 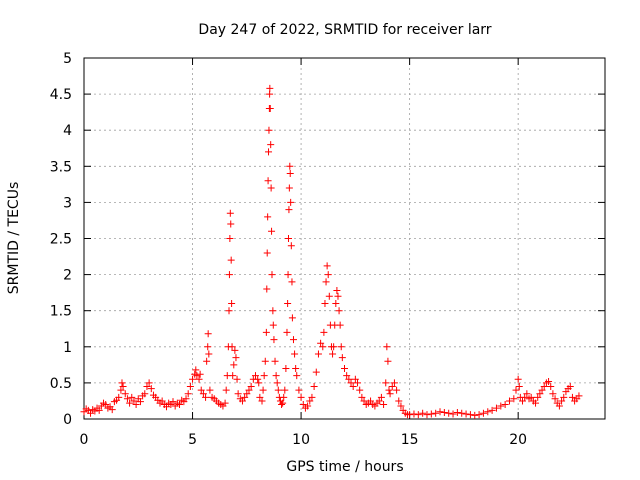 I want to click on x-tick-label: 0, so click(x=84, y=440).